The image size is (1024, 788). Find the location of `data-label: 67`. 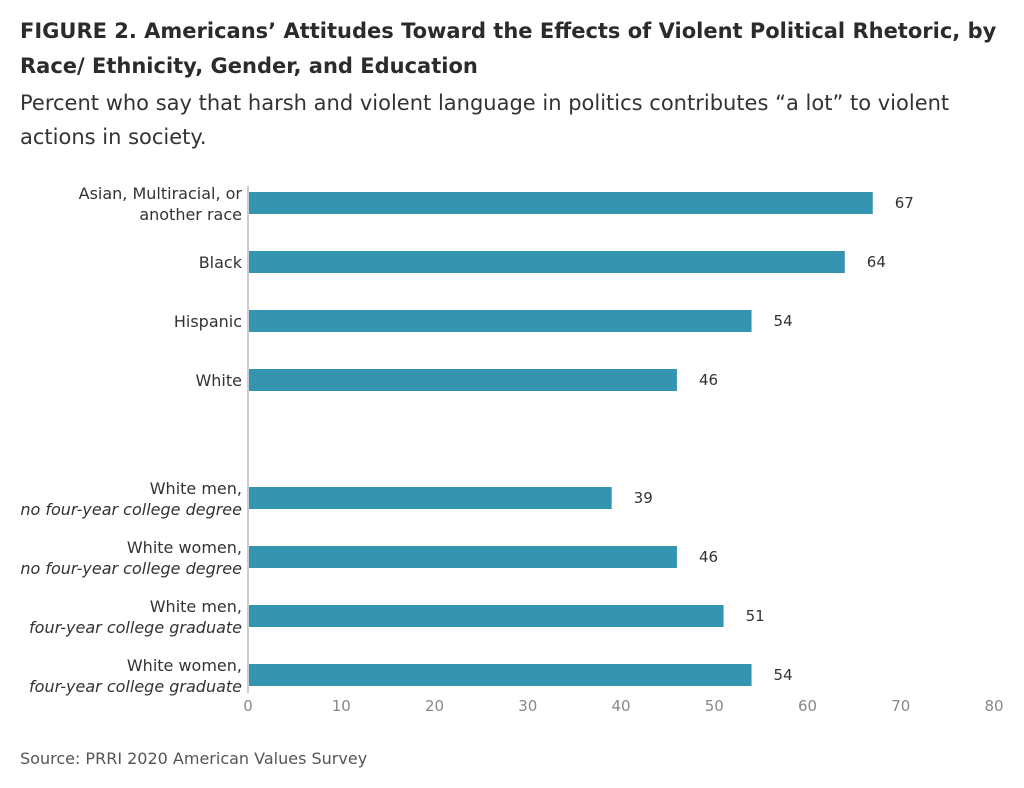

data-label: 67 is located at coordinates (904, 203).